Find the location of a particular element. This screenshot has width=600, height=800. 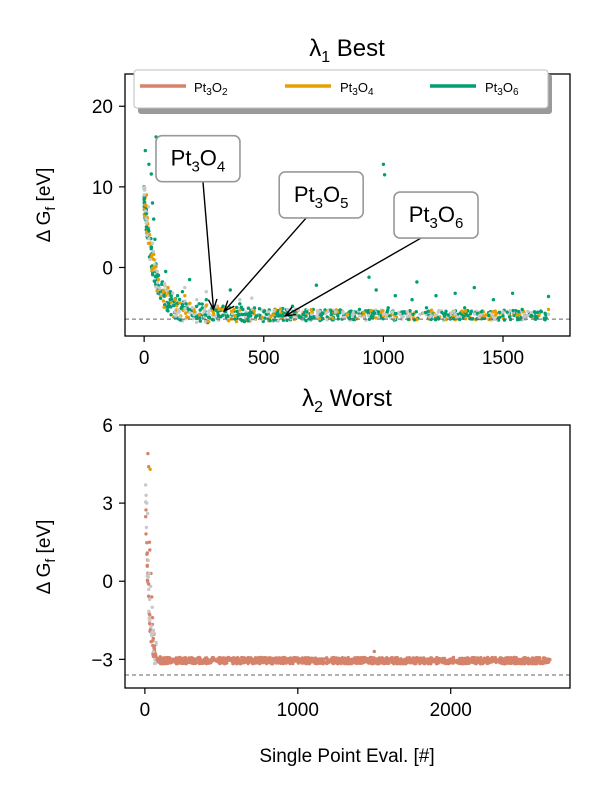

x-tick-label: 2000 is located at coordinates (451, 710).